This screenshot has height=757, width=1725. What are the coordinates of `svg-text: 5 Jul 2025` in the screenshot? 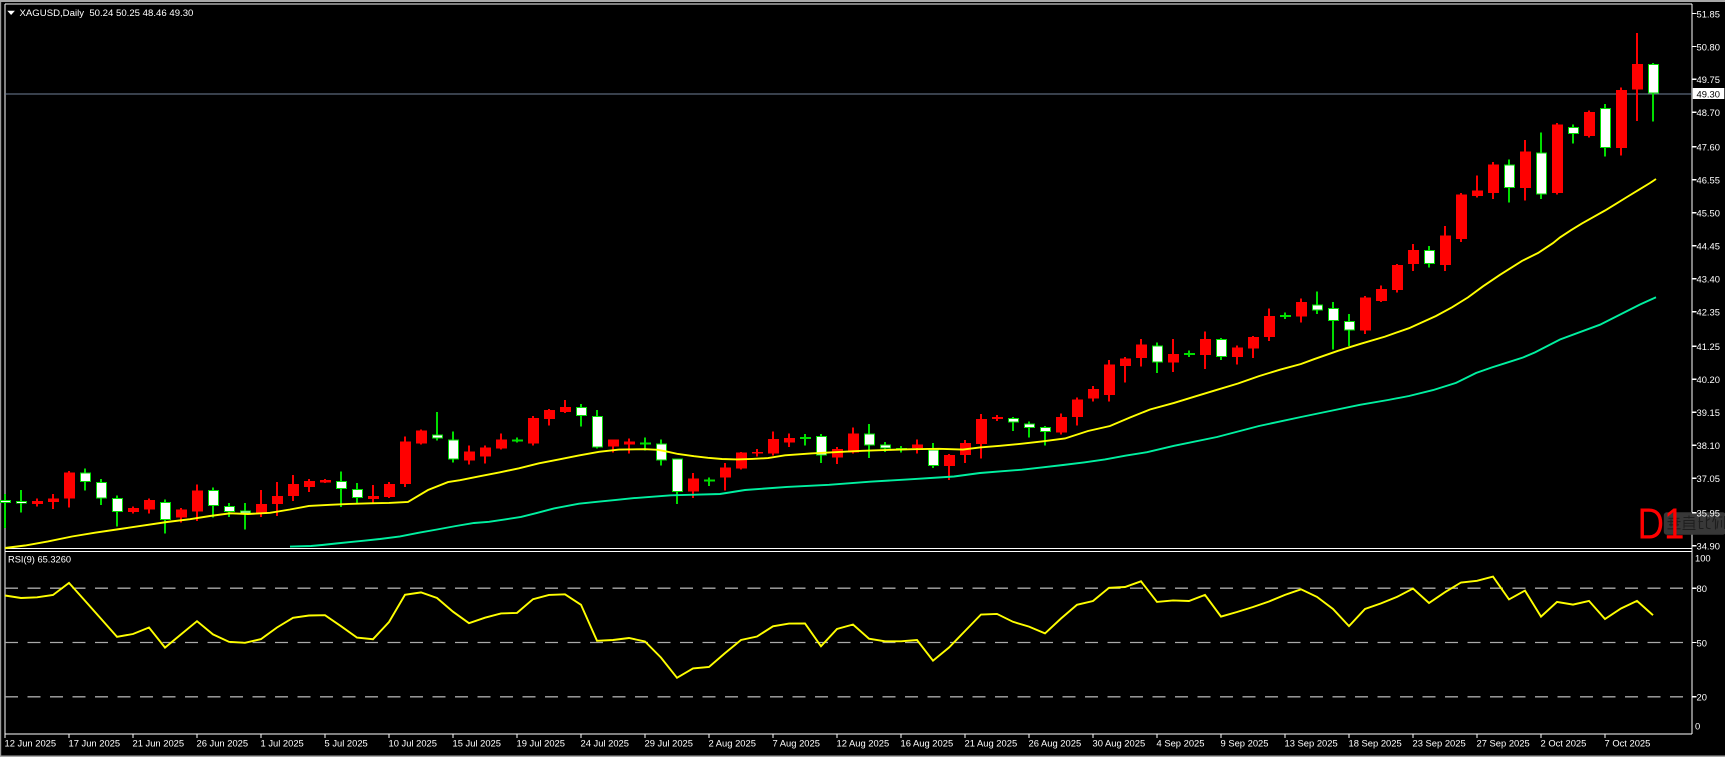 It's located at (346, 743).